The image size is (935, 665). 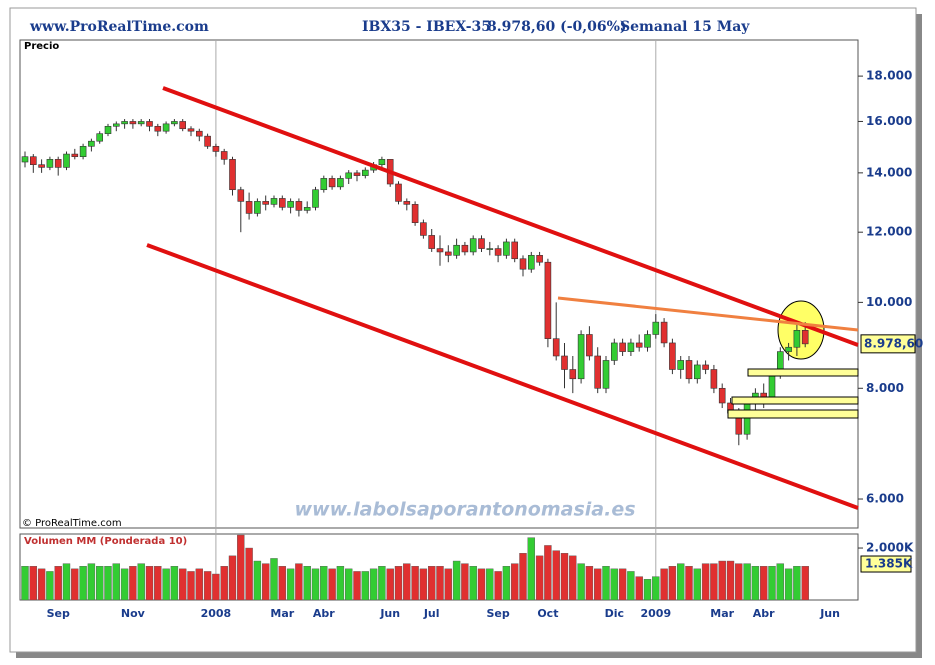 What do you see at coordinates (893, 343) in the screenshot?
I see `last-price-label: 8.978,60` at bounding box center [893, 343].